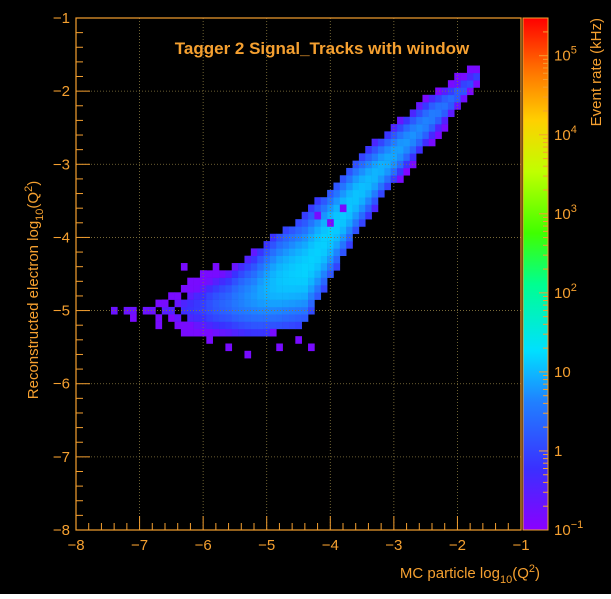  What do you see at coordinates (596, 72) in the screenshot?
I see `colorbar-label: Event rate (kHz)` at bounding box center [596, 72].